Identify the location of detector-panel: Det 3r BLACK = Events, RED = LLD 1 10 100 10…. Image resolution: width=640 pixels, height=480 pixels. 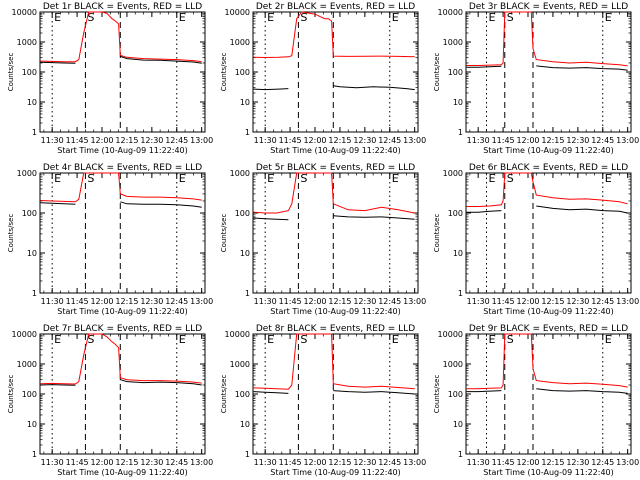
(536, 78).